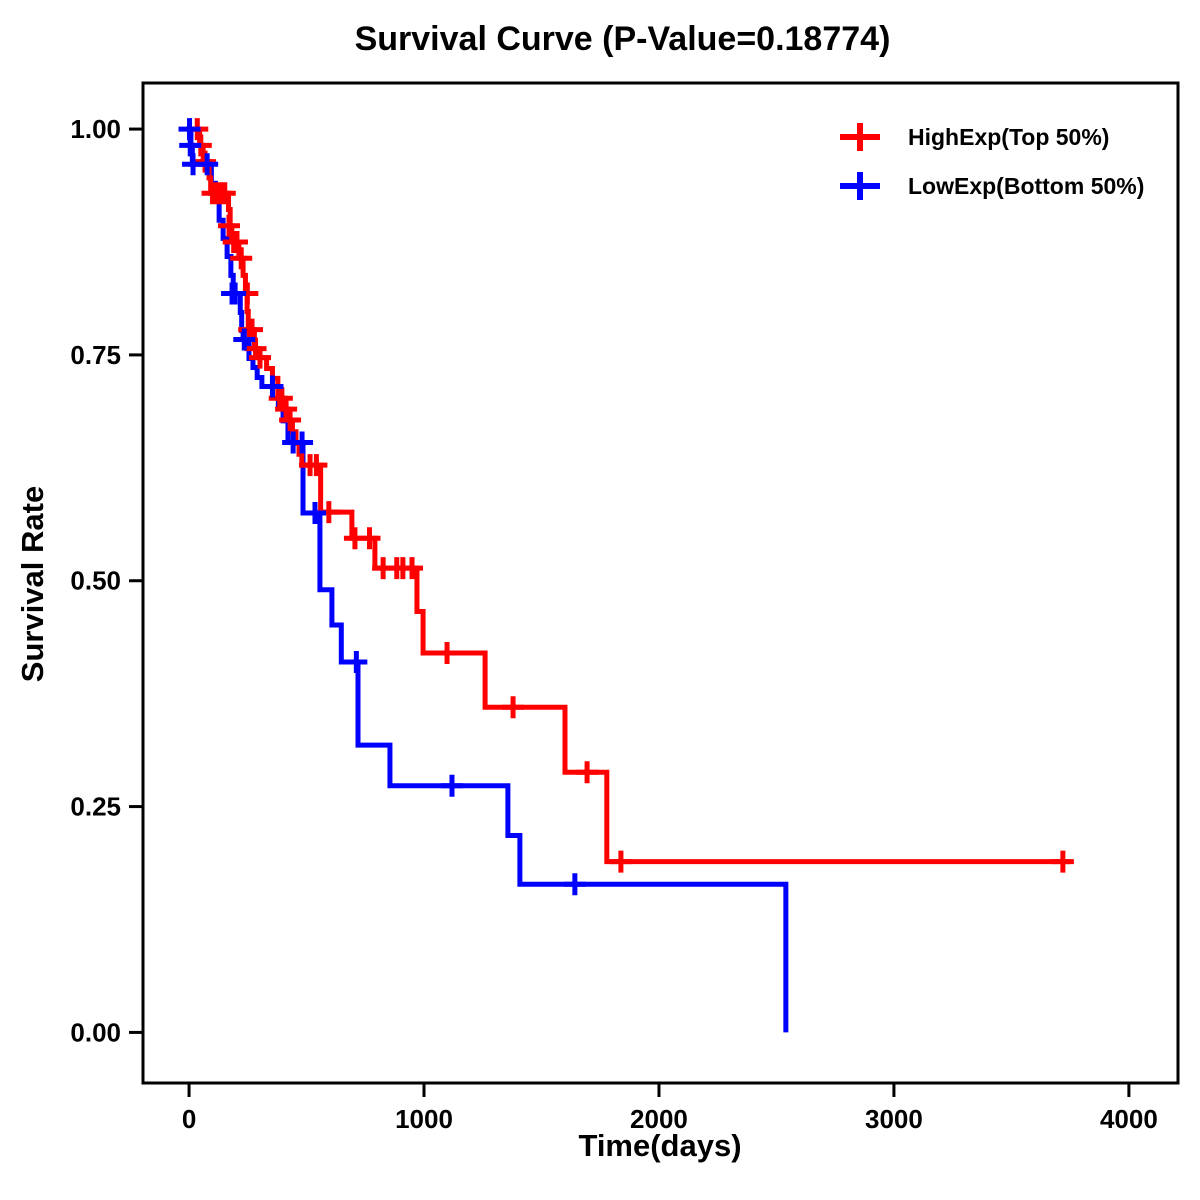 The width and height of the screenshot is (1200, 1200). I want to click on chart-title: Survival Curve (P-Value=0.18774), so click(622, 39).